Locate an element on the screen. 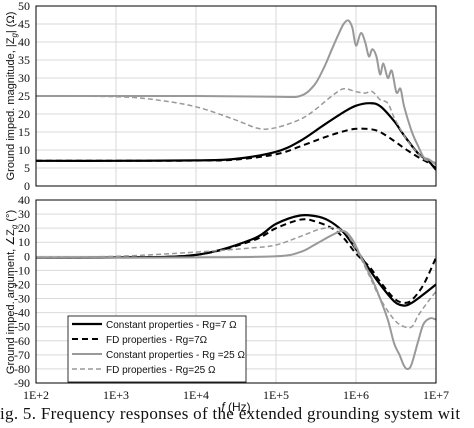  y-axis-label: Ground imped. argument, ∠Zg (°) is located at coordinates (12, 292).